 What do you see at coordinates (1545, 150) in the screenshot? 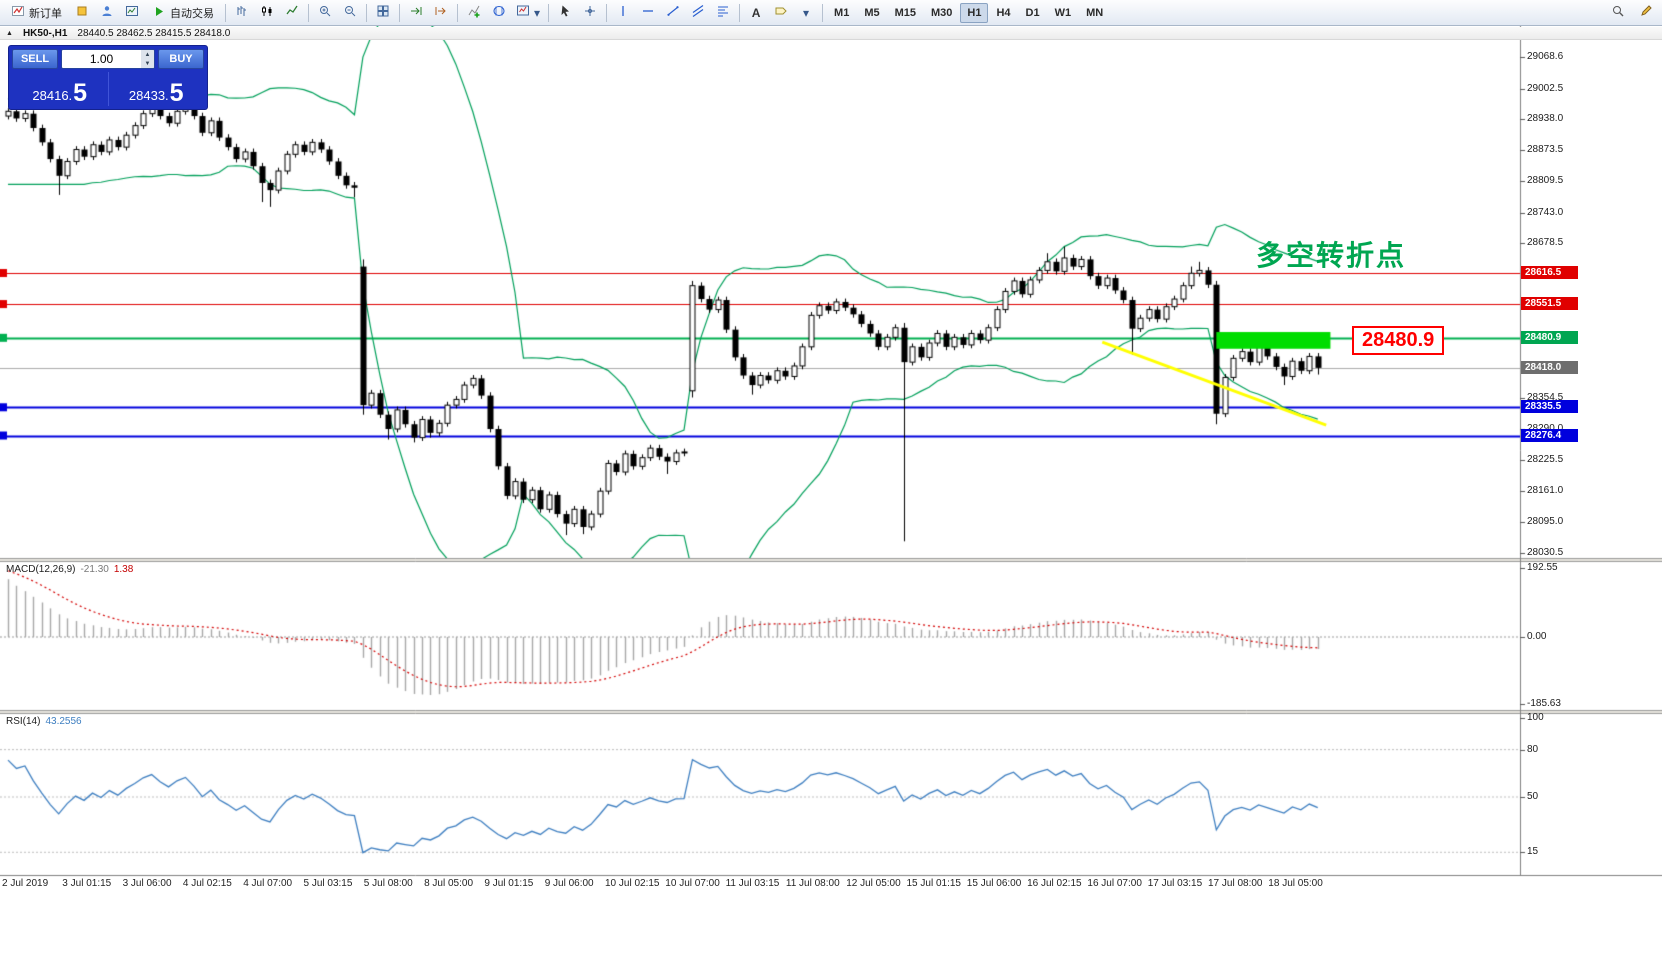
I see `price-tick-label: 28873.5` at bounding box center [1545, 150].